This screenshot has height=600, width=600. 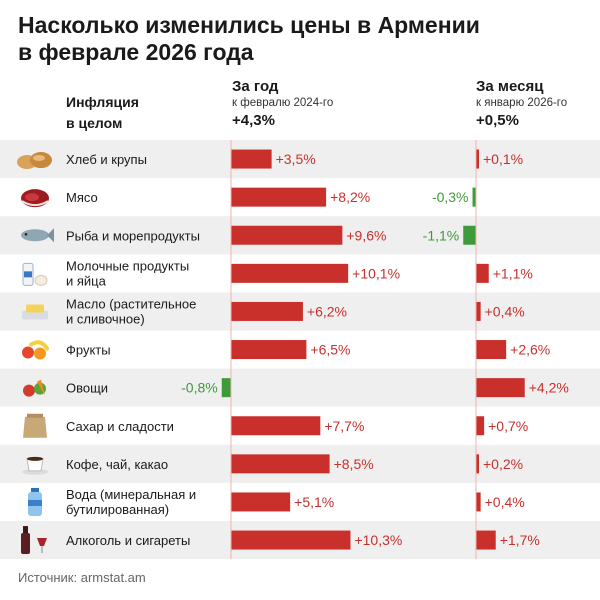 What do you see at coordinates (82, 577) in the screenshot?
I see `source-note: Источник: armstat.am` at bounding box center [82, 577].